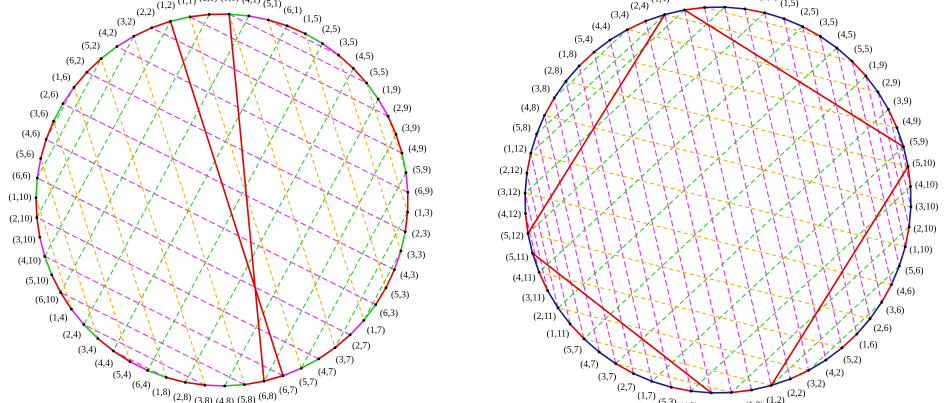  Describe the element at coordinates (919, 142) in the screenshot. I see `vertex-label: (5,9)` at that location.